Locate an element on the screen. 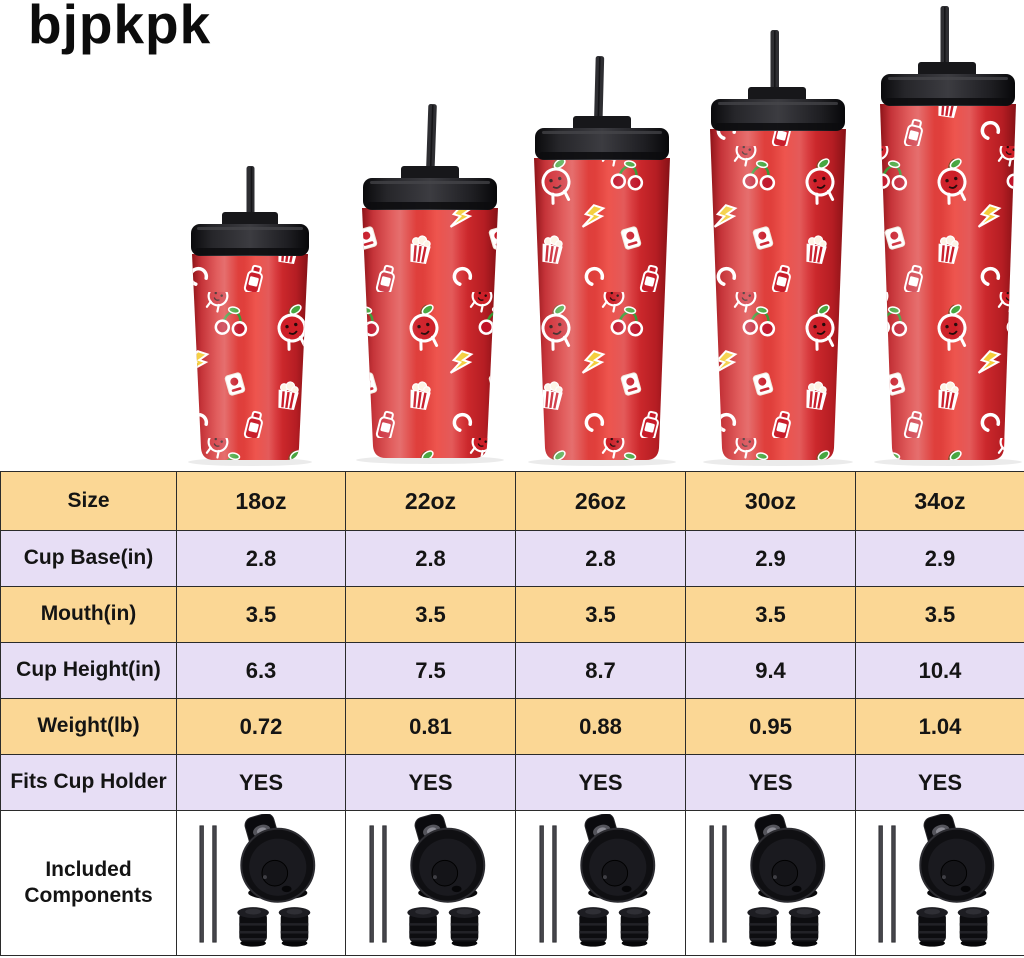 Image resolution: width=1024 pixels, height=958 pixels. spec-row-size: Size 18oz 22oz 26oz 30oz 34oz is located at coordinates (512, 501).